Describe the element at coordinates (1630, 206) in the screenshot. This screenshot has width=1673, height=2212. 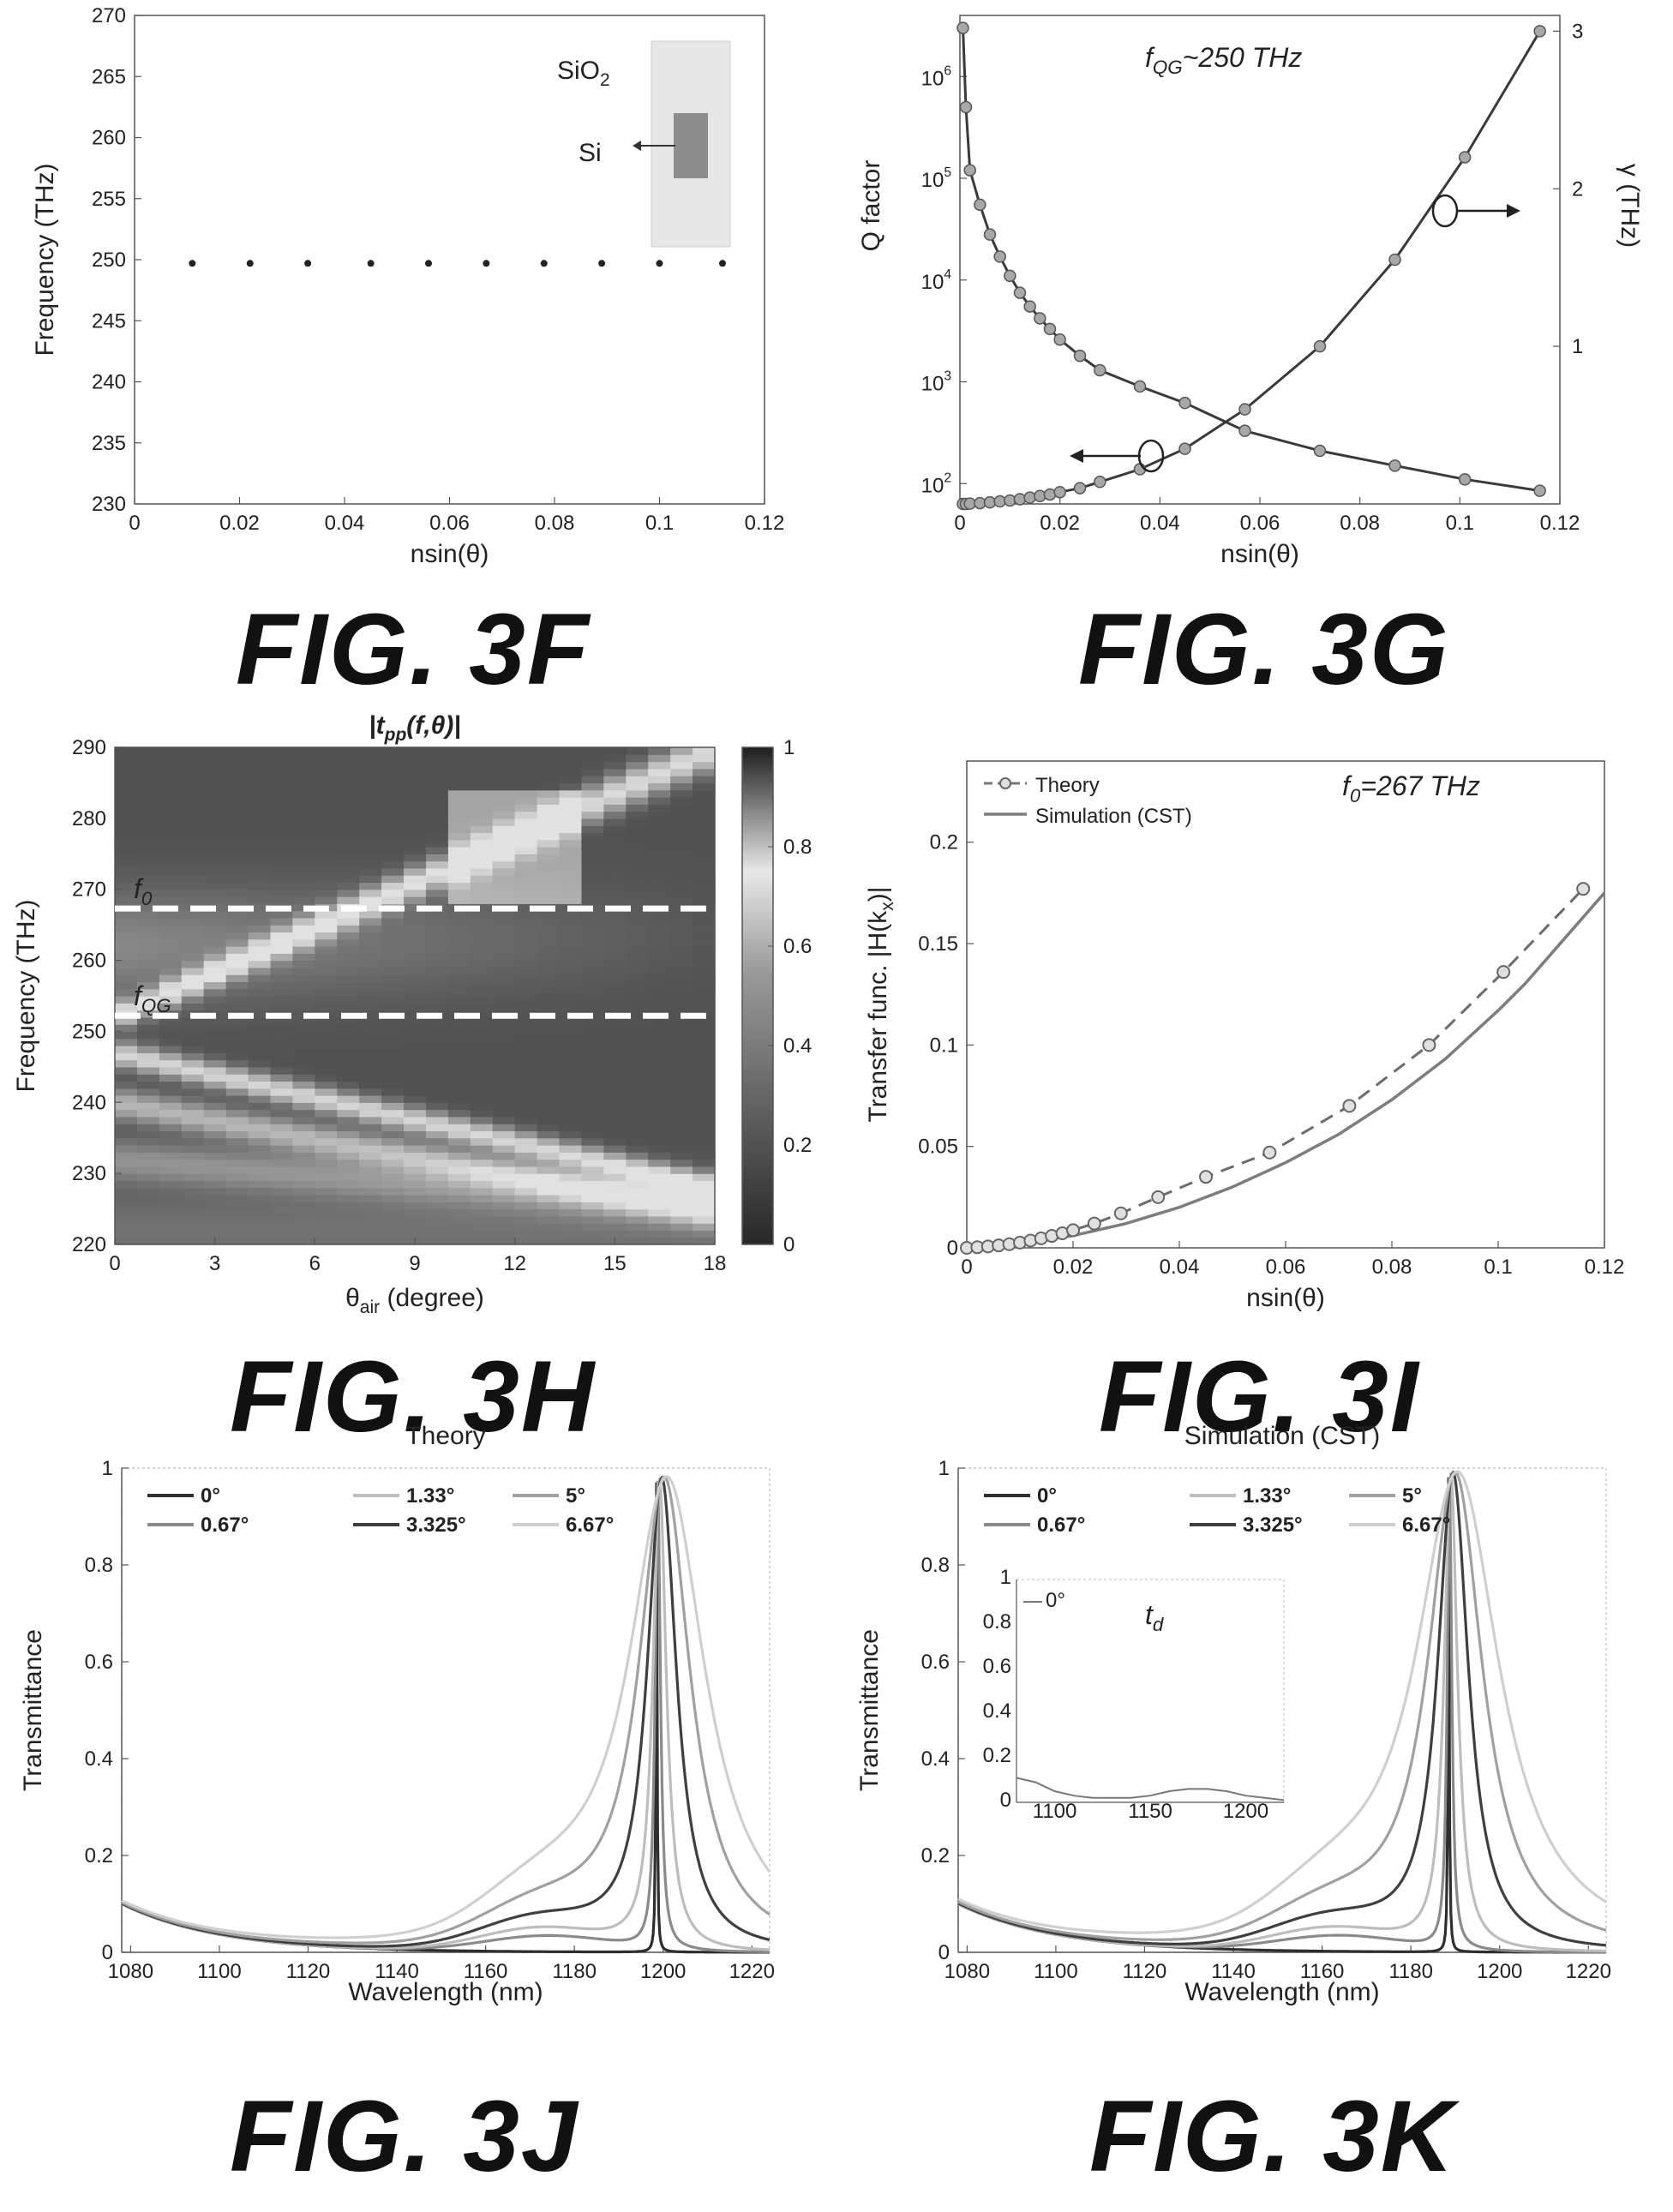
I see `chart-3g-y2label: γ (THz)` at that location.